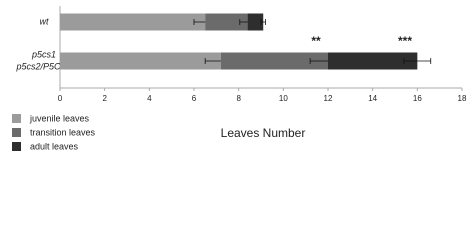  Describe the element at coordinates (43, 66) in the screenshot. I see `category-label: p5cs2/P5CS2` at that location.